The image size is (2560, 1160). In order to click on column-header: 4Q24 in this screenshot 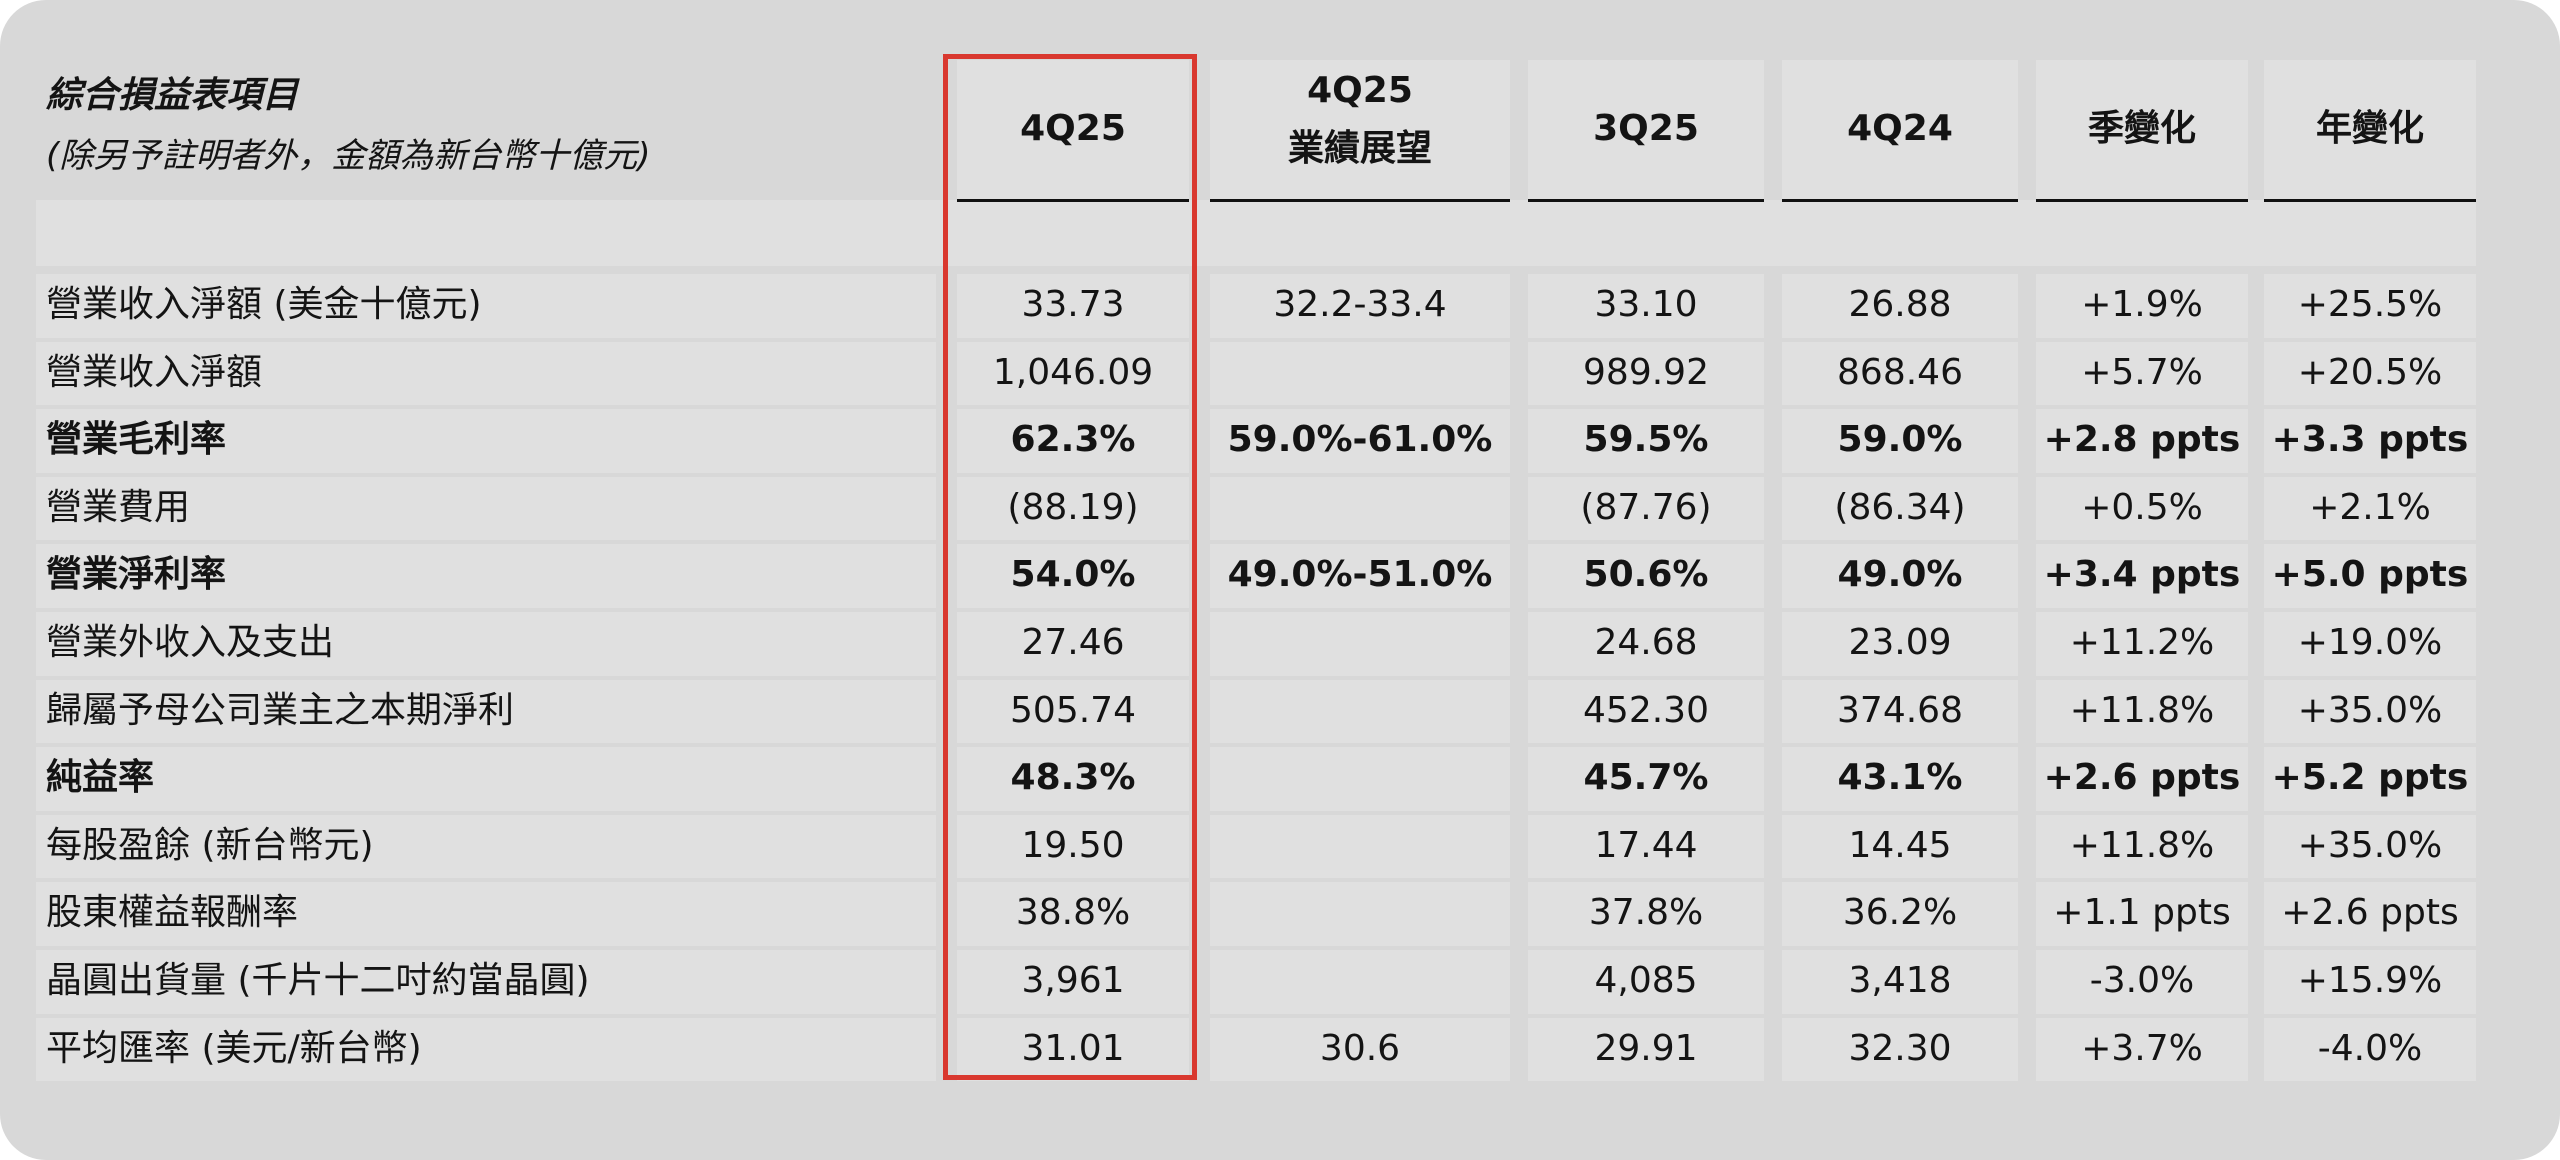, I will do `click(1900, 129)`.